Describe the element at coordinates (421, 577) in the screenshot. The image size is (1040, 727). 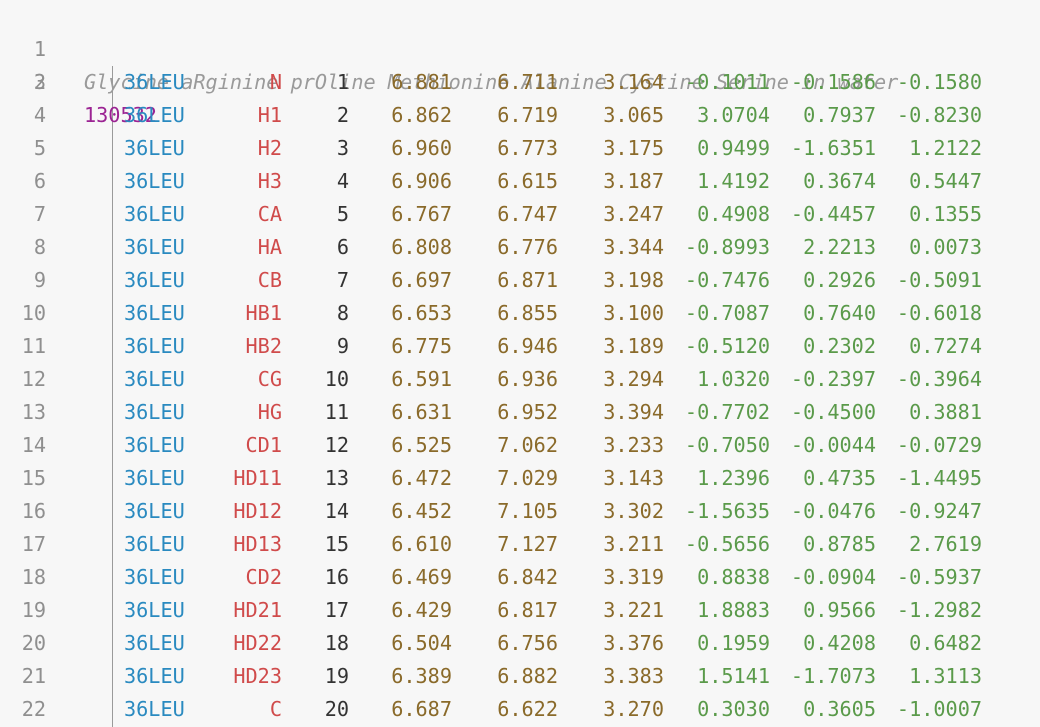
I see `position-x: 6.469` at that location.